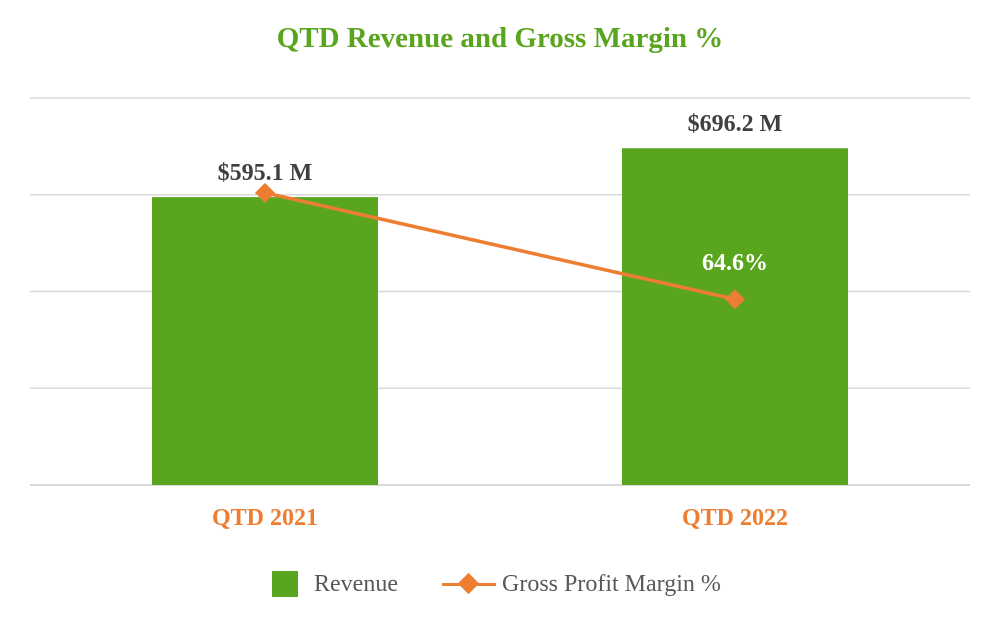 This screenshot has width=1000, height=640. I want to click on chart-legend: Revenue Gross Profit Margin %, so click(500, 584).